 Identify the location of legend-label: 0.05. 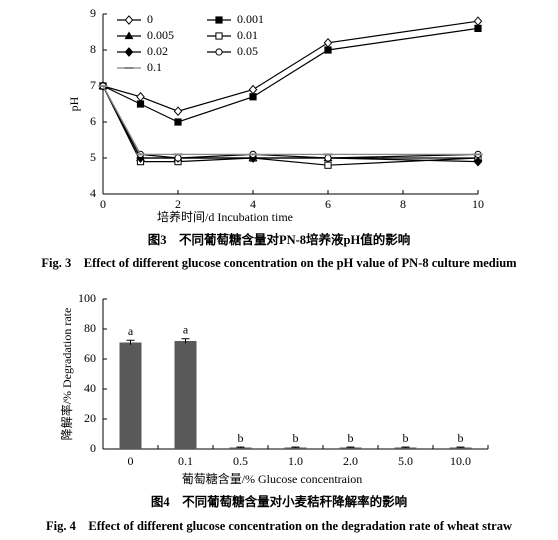
(247, 51).